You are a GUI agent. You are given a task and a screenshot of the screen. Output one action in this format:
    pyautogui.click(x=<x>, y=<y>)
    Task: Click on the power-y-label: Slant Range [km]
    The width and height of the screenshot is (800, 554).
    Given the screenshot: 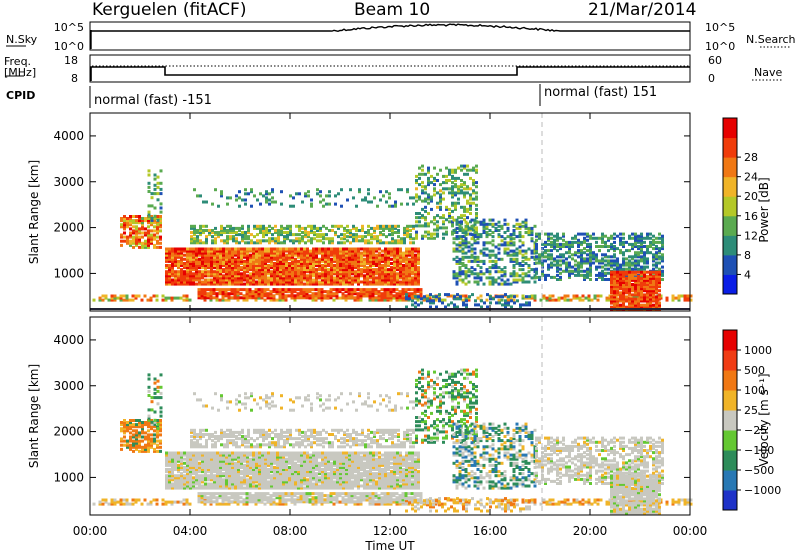 What is the action you would take?
    pyautogui.click(x=34, y=212)
    